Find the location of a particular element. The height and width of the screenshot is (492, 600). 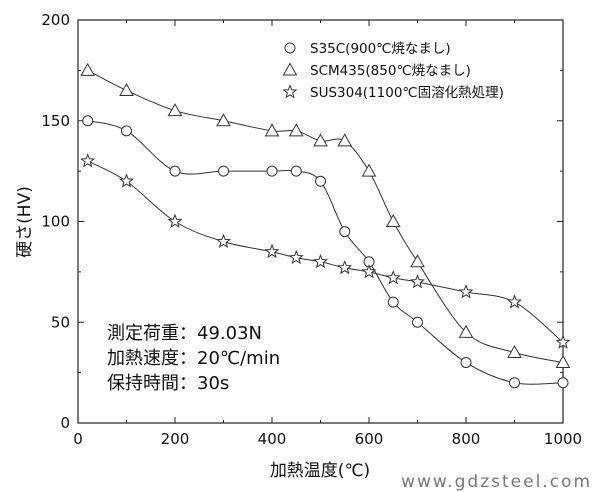

condition-heating-rate: 加熱速度：20℃/min is located at coordinates (193, 358).